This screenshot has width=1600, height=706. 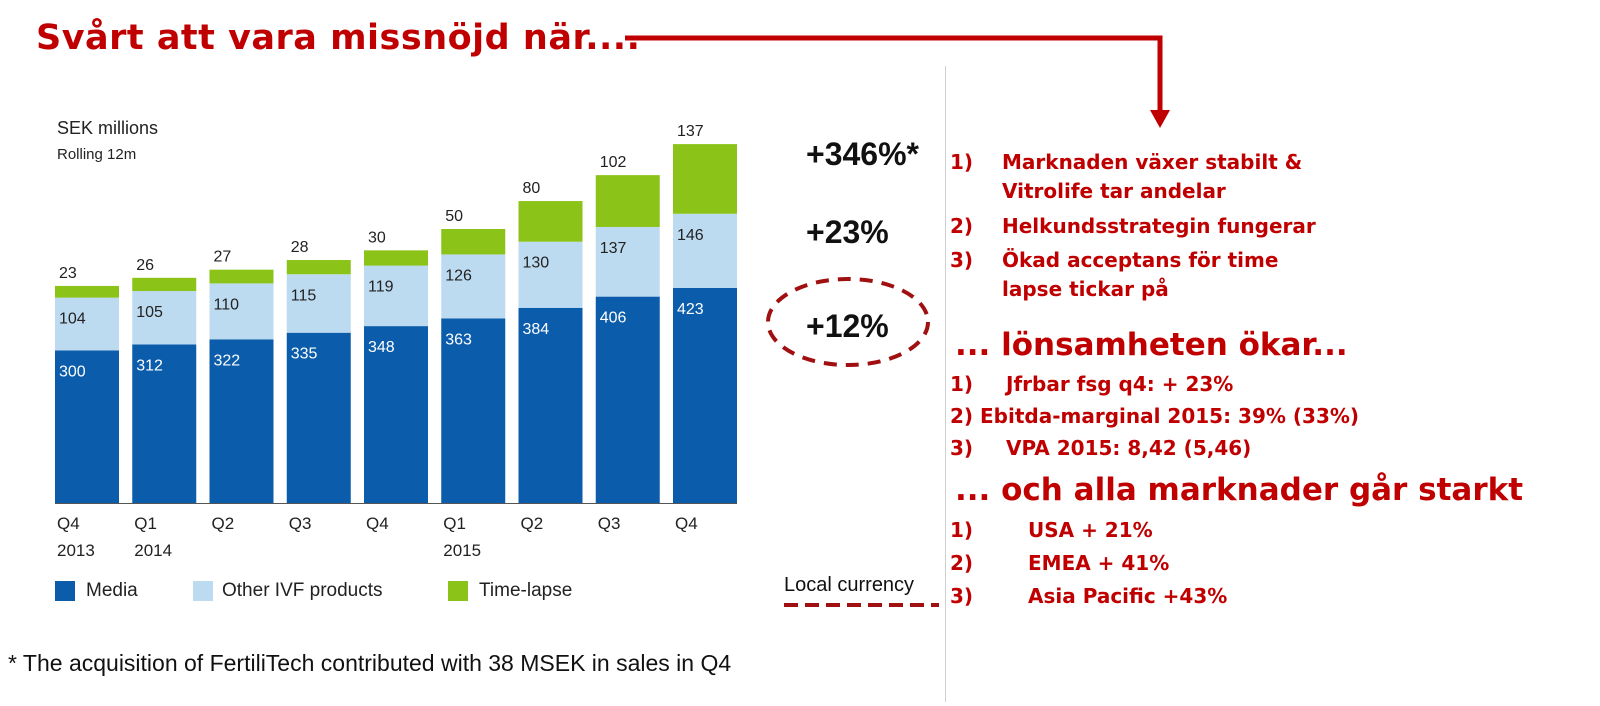 I want to click on value-label-media-2: 312, so click(x=149, y=365).